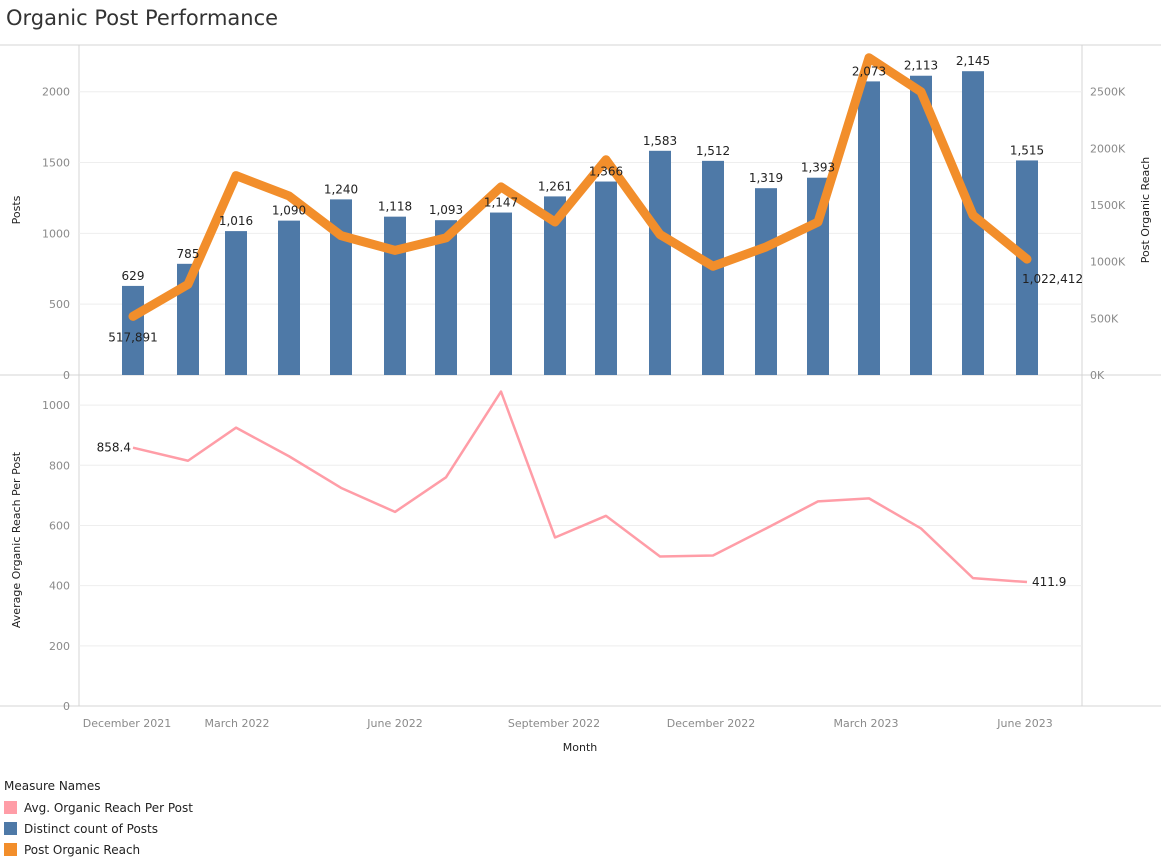 The image size is (1161, 861). Describe the element at coordinates (91, 828) in the screenshot. I see `legend-label: Distinct count of Posts` at that location.